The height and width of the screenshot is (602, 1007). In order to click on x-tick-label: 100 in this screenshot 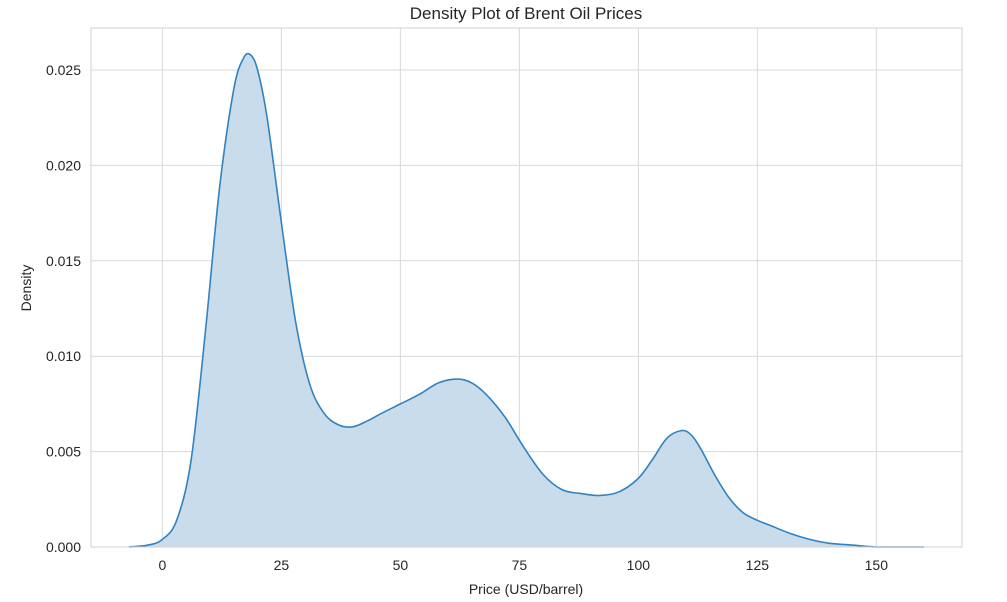, I will do `click(639, 565)`.